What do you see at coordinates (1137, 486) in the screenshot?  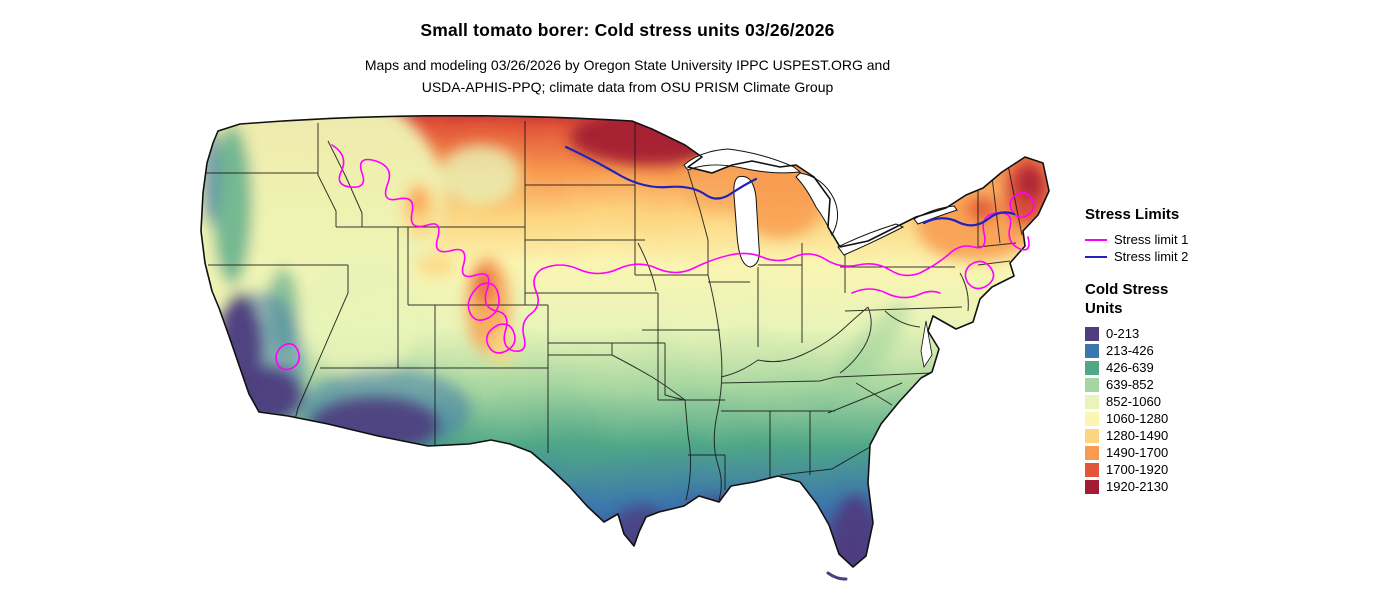 I see `legend-label: 1920-2130` at bounding box center [1137, 486].